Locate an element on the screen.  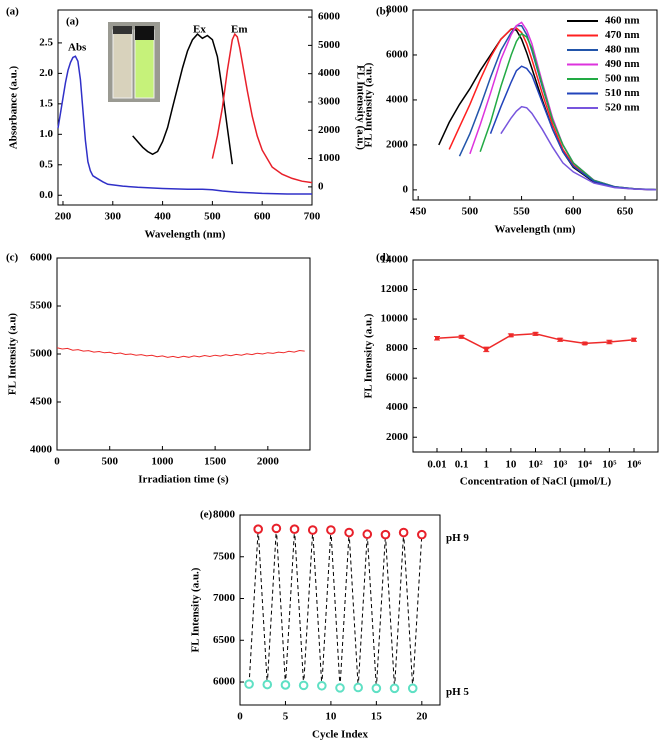
x-tick-label: 10⁵ is located at coordinates (609, 465).